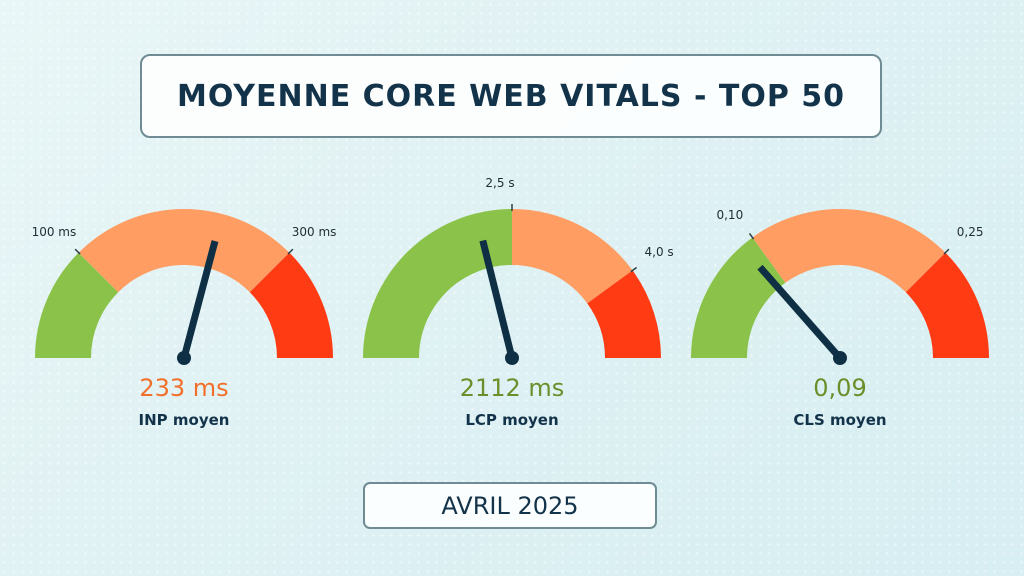  I want to click on threshold-label: 0,10, so click(729, 215).